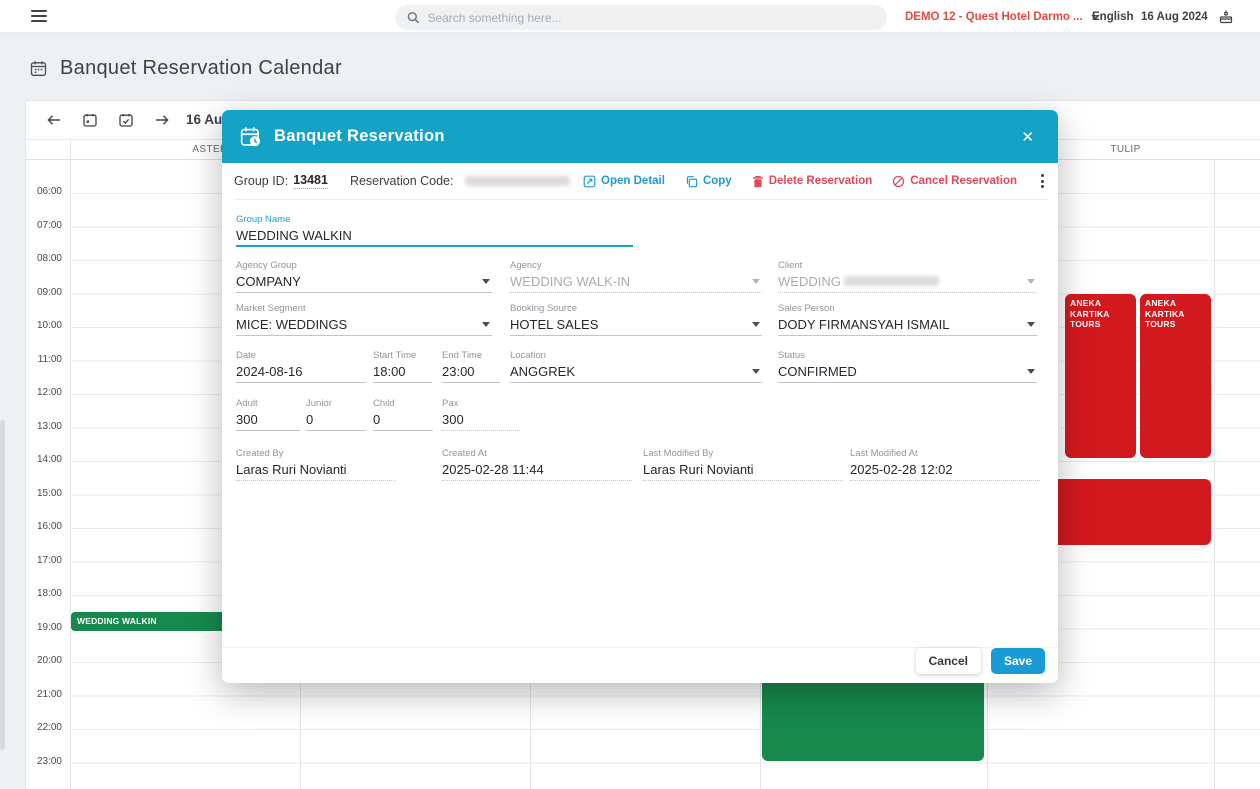 The height and width of the screenshot is (789, 1260). What do you see at coordinates (49, 627) in the screenshot?
I see `time-label: 19:00` at bounding box center [49, 627].